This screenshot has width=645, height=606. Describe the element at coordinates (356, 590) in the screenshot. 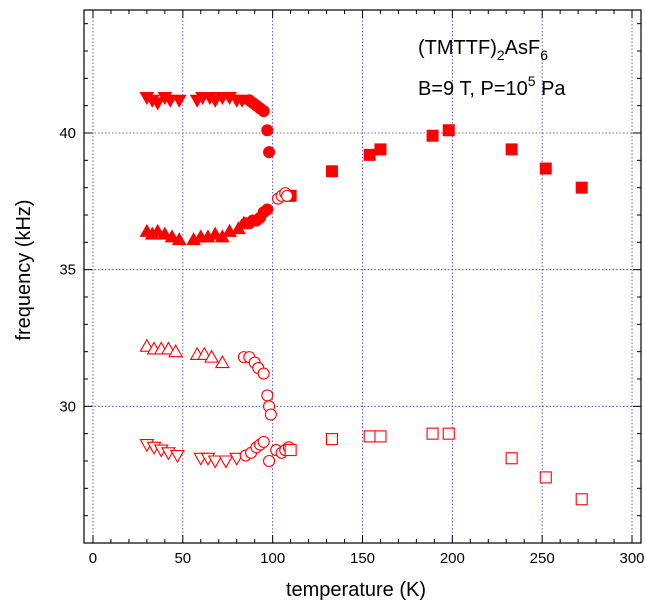

I see `x-axis-label: temperature (K)` at that location.